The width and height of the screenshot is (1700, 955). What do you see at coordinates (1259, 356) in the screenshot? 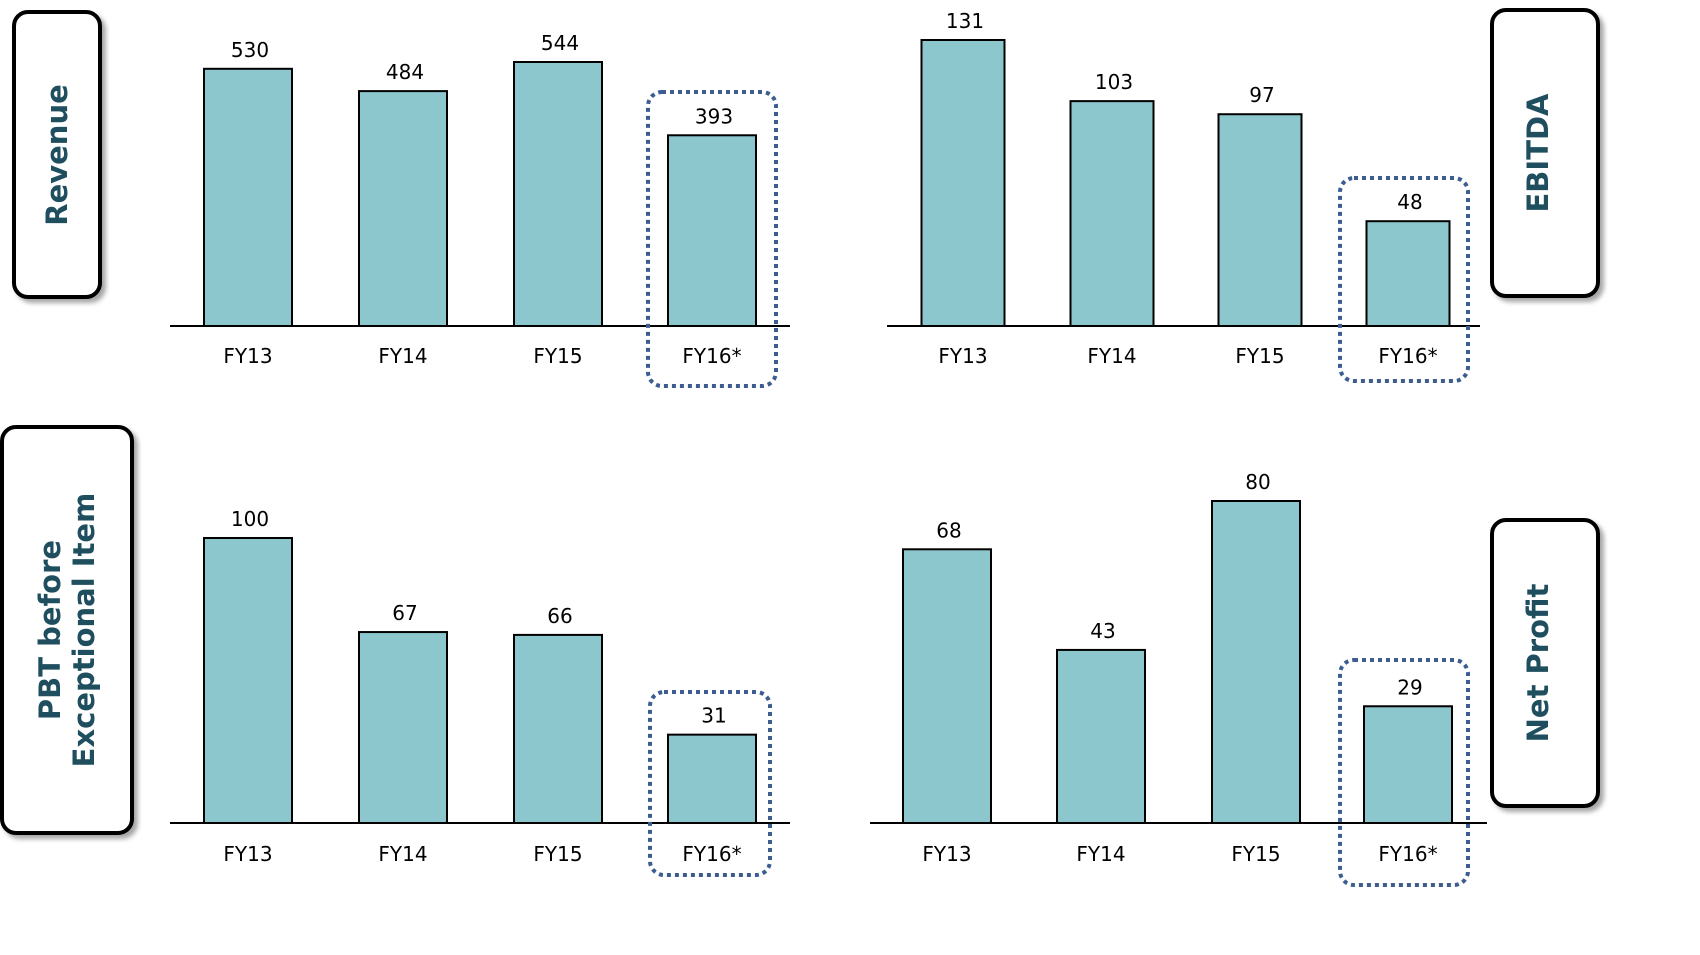
I see `ebitda-category-label: FY15` at bounding box center [1259, 356].